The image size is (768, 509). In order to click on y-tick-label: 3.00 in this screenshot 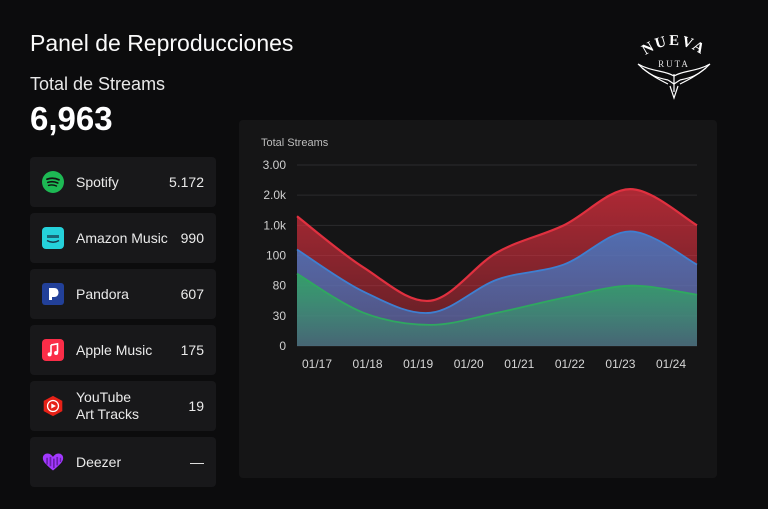, I will do `click(275, 165)`.